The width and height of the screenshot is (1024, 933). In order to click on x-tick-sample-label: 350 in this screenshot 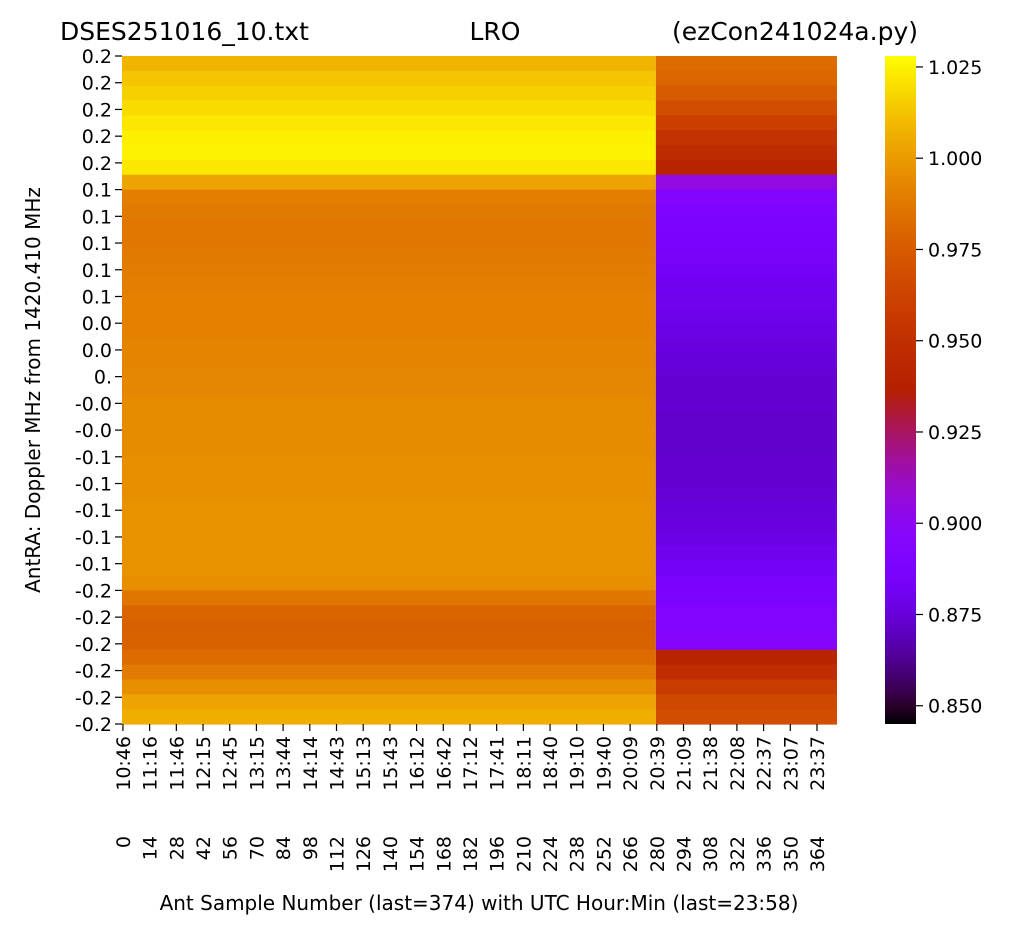, I will do `click(791, 854)`.